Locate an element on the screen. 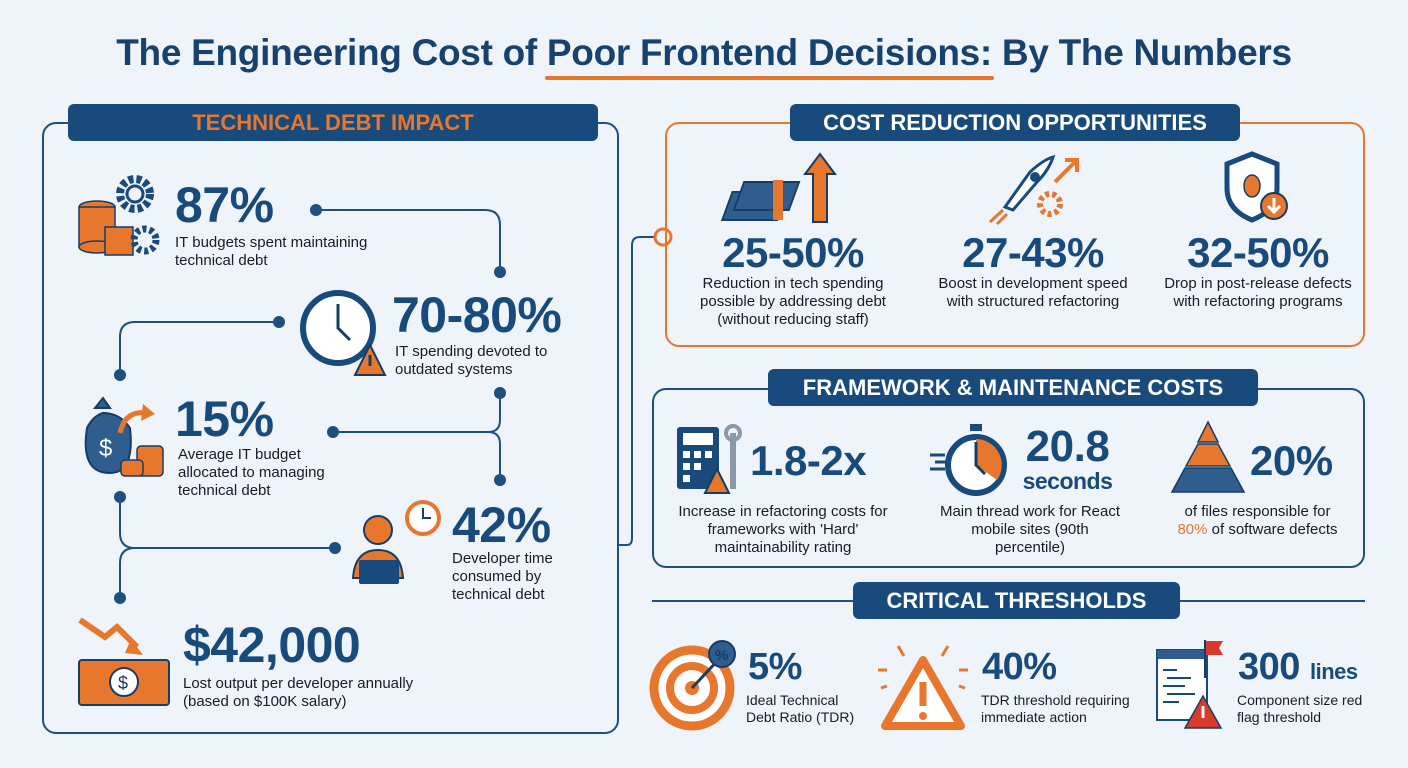 The image size is (1408, 768). stat-value: 32-50% is located at coordinates (1258, 252).